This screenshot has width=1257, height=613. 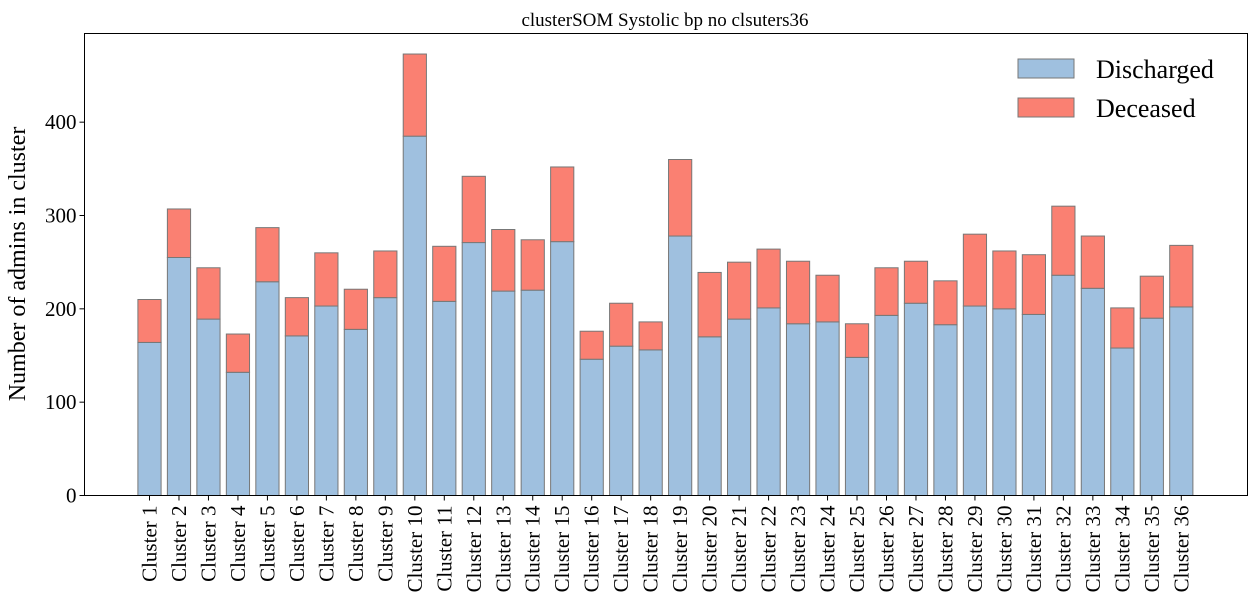 What do you see at coordinates (798, 549) in the screenshot?
I see `x-tick-label: Cluster 23` at bounding box center [798, 549].